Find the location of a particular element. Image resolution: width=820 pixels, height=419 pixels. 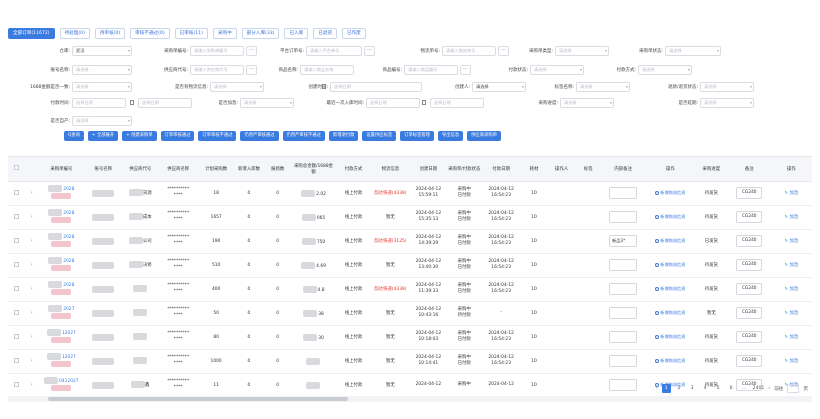

status-tab: 已作废 is located at coordinates (354, 33).